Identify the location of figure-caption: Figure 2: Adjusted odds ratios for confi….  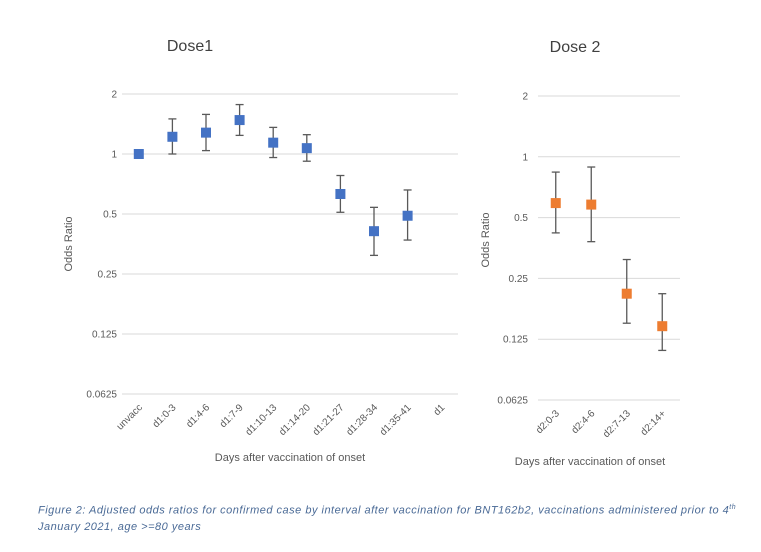
(388, 517).